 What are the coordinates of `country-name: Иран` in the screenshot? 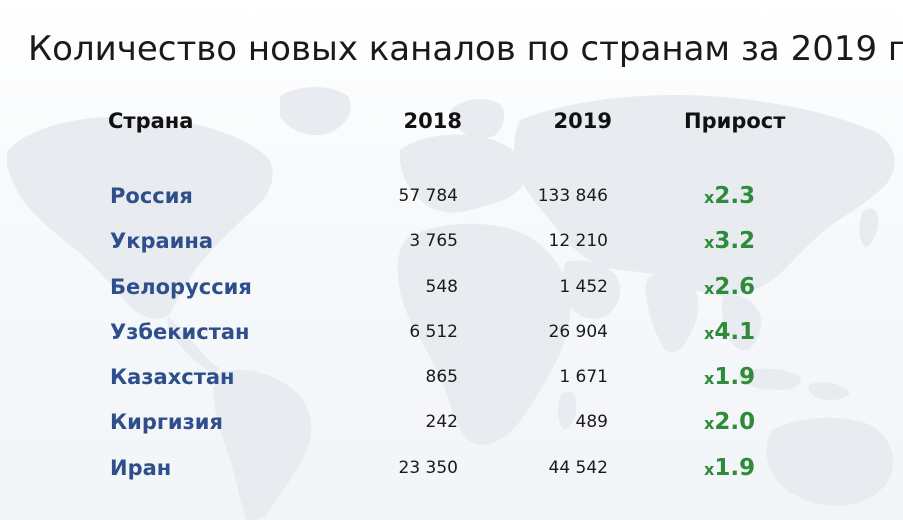 It's located at (141, 468).